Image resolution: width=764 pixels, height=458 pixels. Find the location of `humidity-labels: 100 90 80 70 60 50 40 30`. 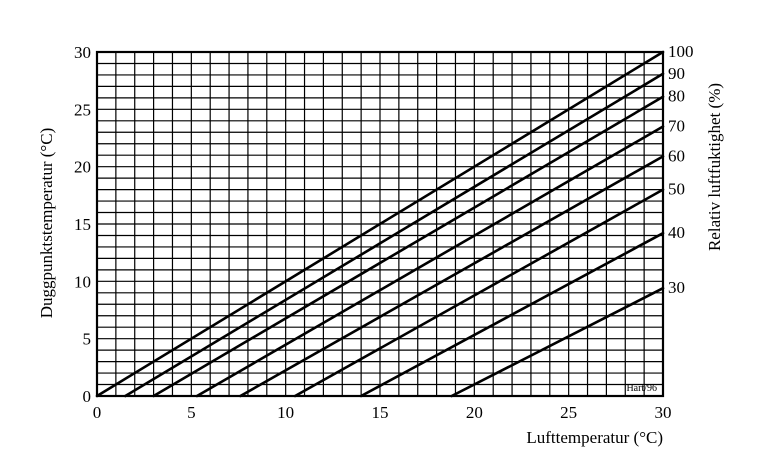

humidity-labels: 100 90 80 70 60 50 40 30 is located at coordinates (681, 169).